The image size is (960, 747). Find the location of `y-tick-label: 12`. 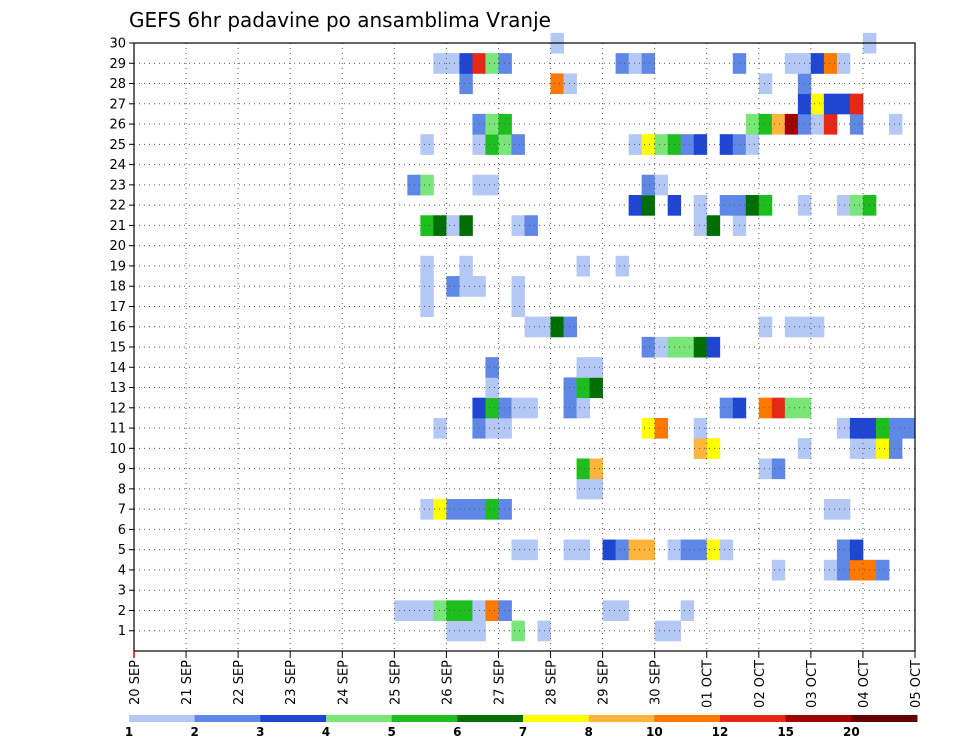

y-tick-label: 12 is located at coordinates (117, 408).